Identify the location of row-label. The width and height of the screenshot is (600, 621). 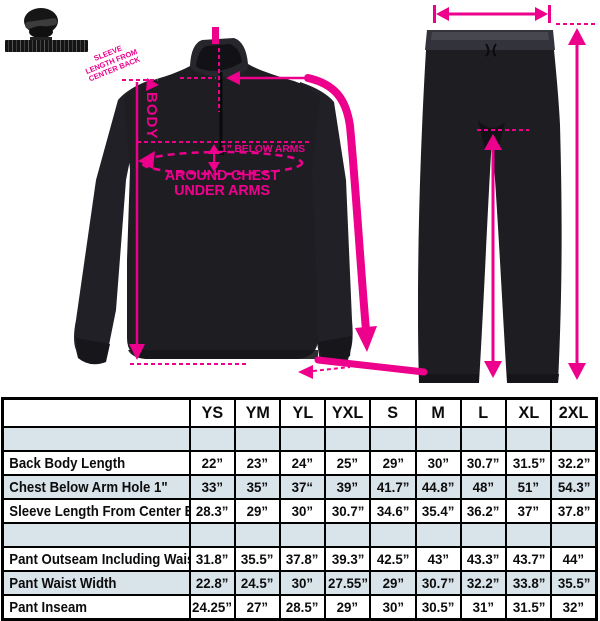
(96, 439).